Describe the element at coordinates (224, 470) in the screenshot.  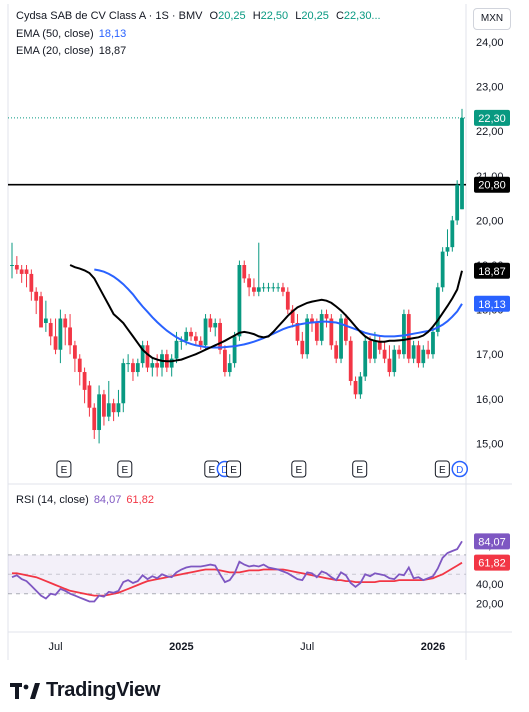
I see `dividend-marker-label: D` at that location.